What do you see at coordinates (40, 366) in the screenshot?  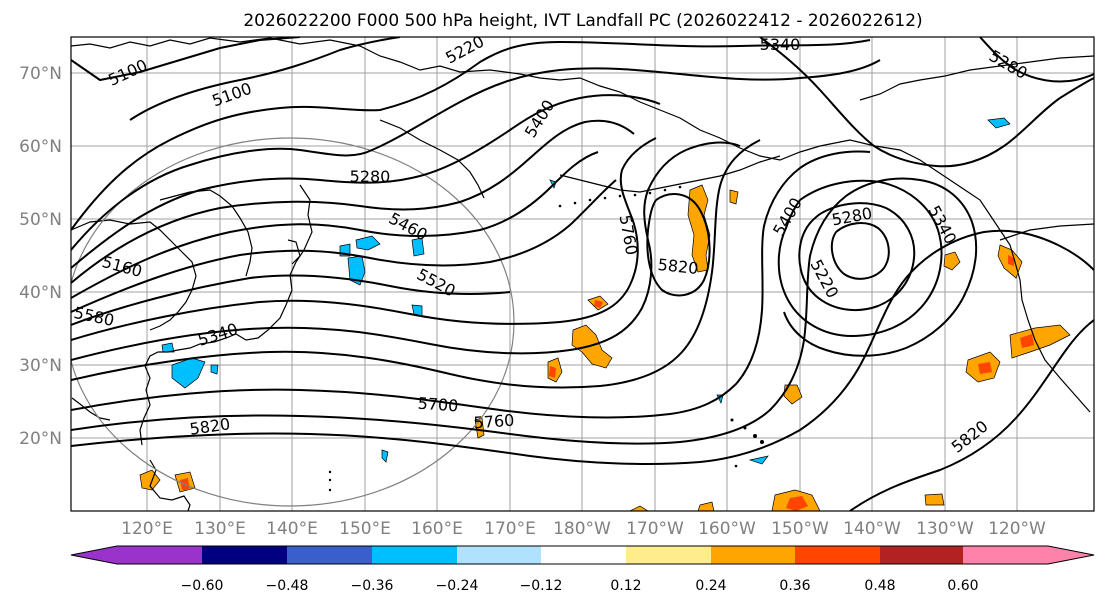 I see `lat-label: 30°N` at bounding box center [40, 366].